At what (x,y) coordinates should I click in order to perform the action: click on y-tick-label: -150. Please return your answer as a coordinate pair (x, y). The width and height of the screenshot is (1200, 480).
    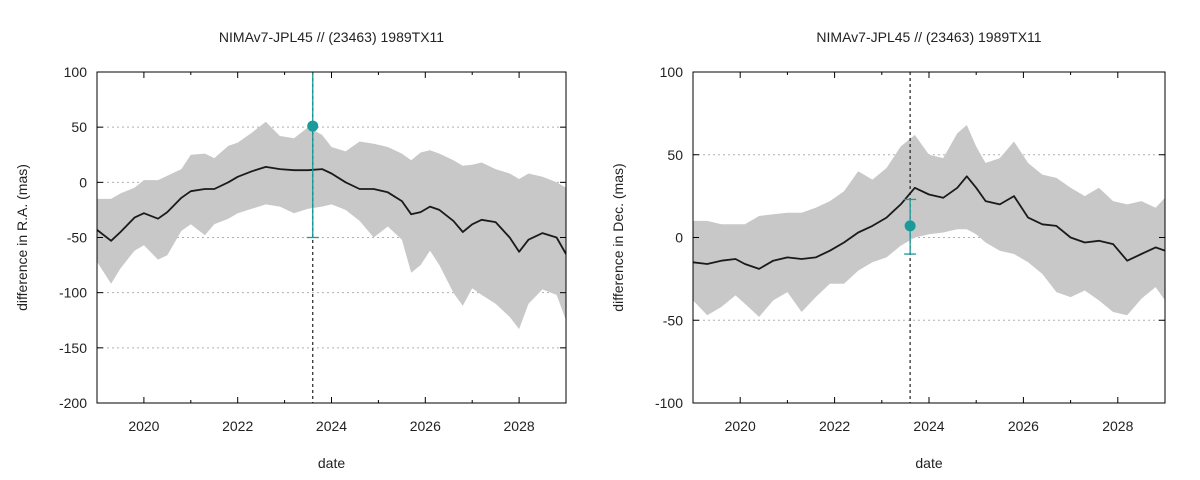
    Looking at the image, I should click on (73, 348).